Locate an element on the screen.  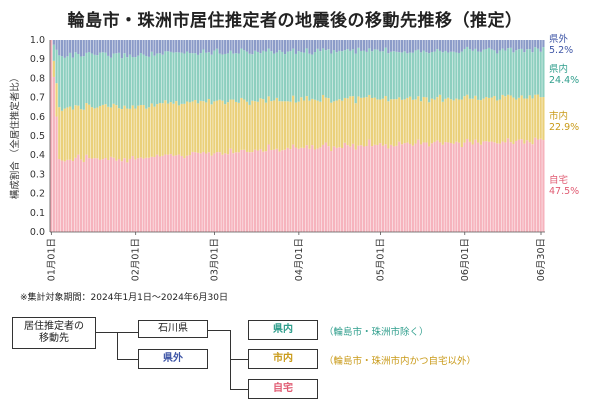
y-tick-label: 0.0 is located at coordinates (37, 232).